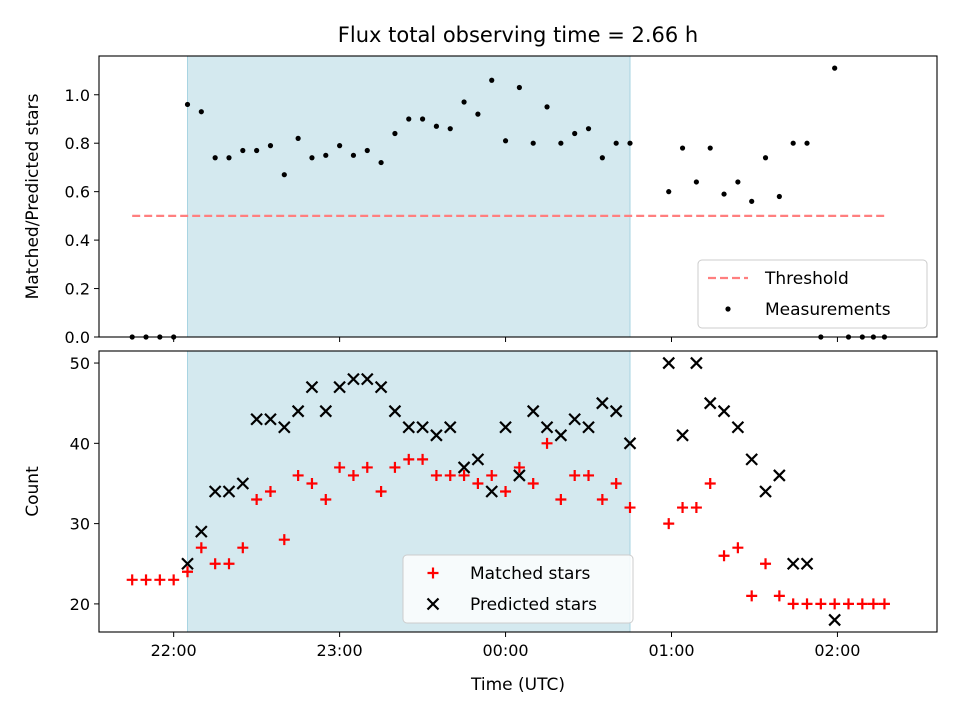 The height and width of the screenshot is (720, 960). Describe the element at coordinates (728, 309) in the screenshot. I see `legend-measurements-swatch` at that location.